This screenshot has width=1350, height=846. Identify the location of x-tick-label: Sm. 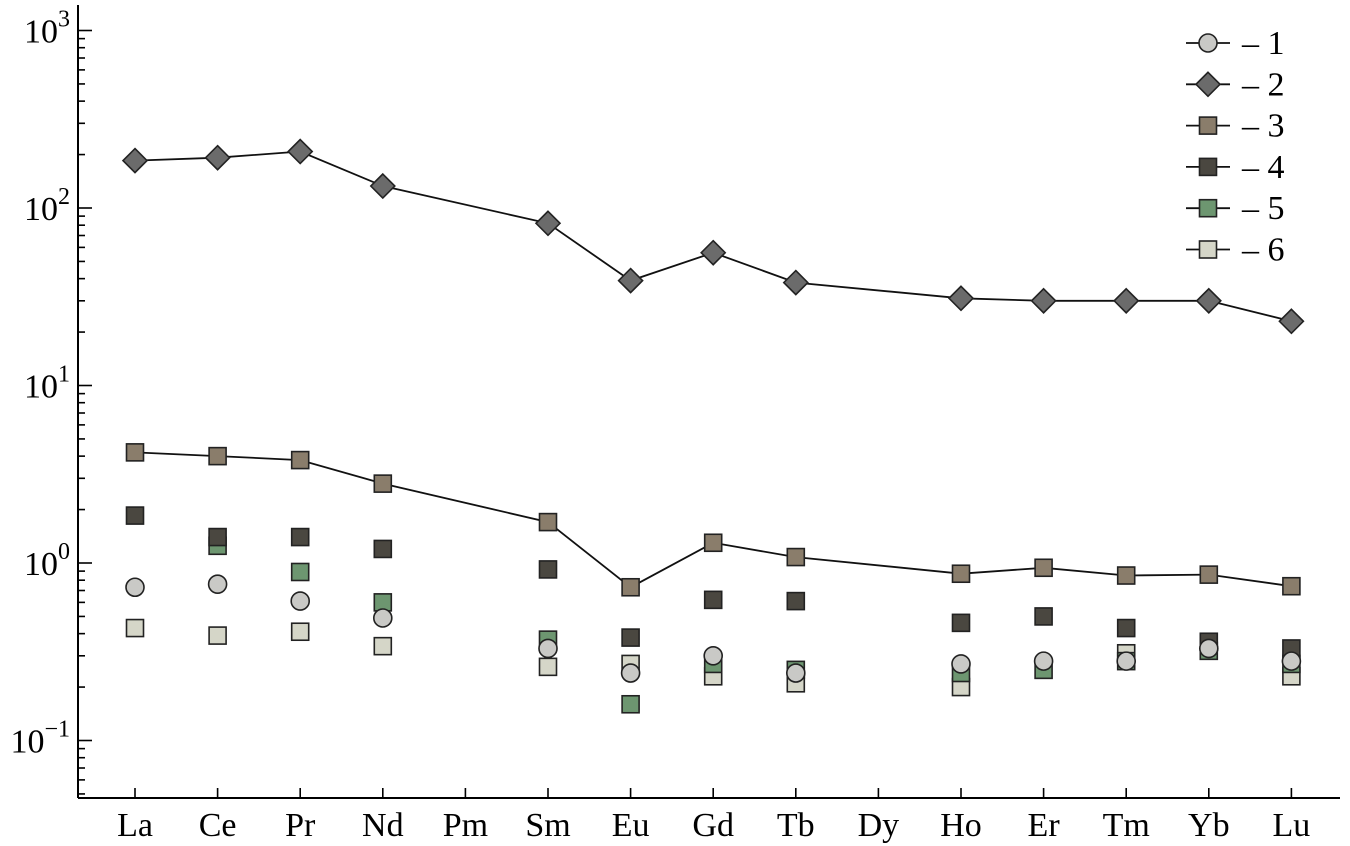
(547, 825).